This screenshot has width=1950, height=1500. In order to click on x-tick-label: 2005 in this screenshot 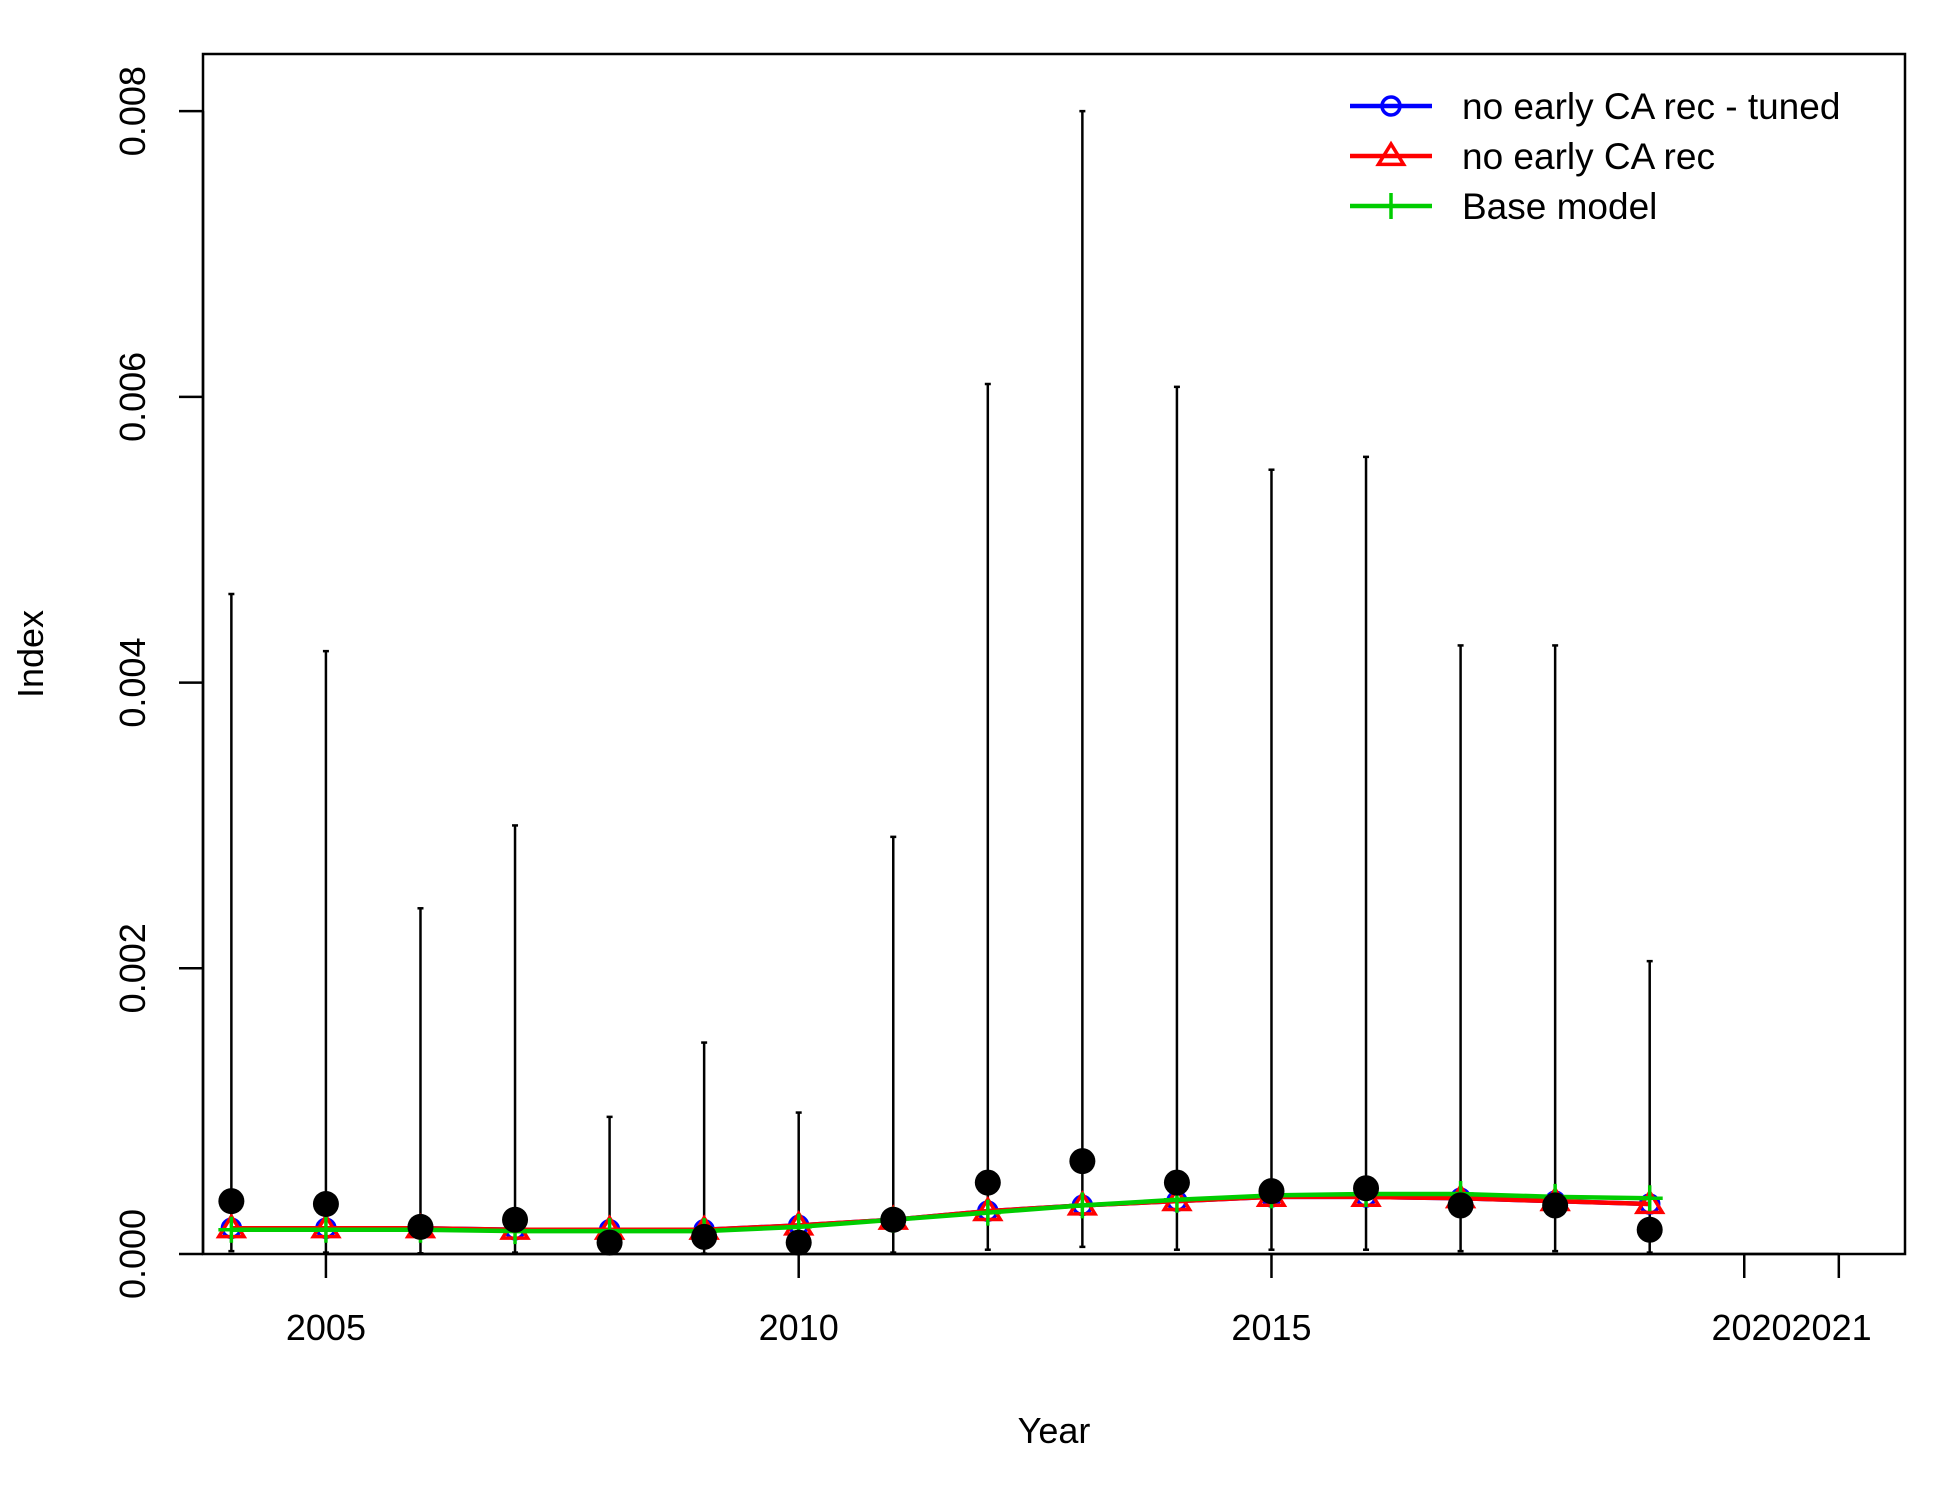, I will do `click(326, 1327)`.